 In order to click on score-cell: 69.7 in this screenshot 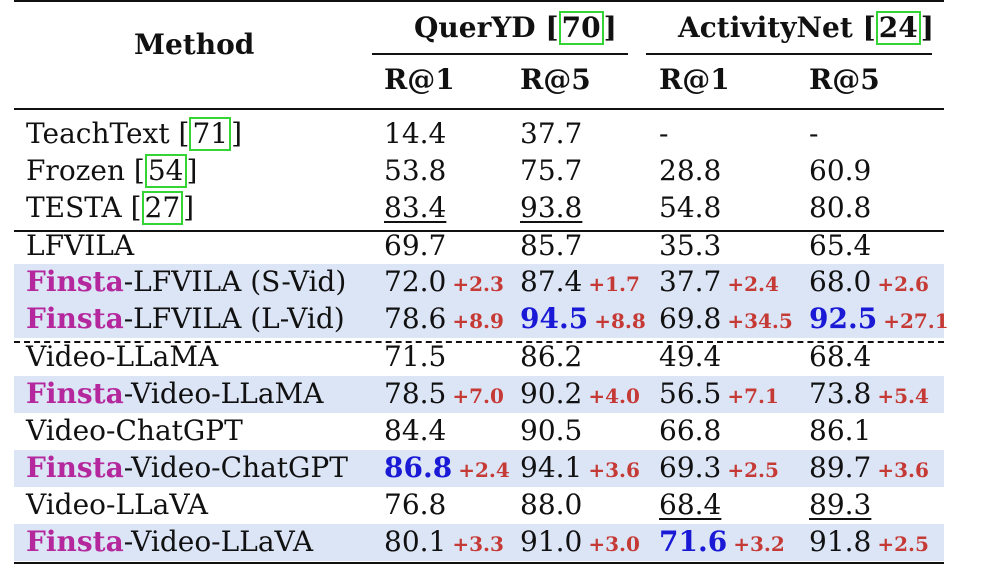, I will do `click(415, 246)`.